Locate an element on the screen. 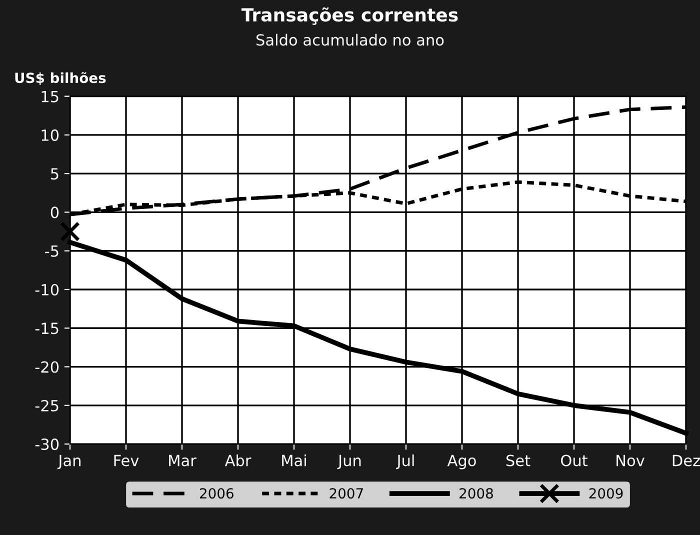  x-tick-label: Nov is located at coordinates (630, 460).